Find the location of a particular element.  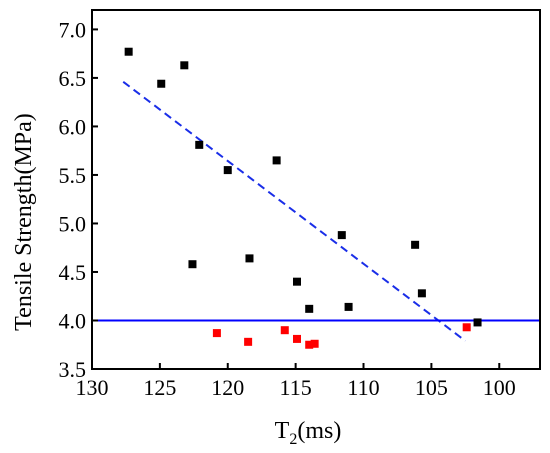

x-tick-label: 105 is located at coordinates (431, 387).